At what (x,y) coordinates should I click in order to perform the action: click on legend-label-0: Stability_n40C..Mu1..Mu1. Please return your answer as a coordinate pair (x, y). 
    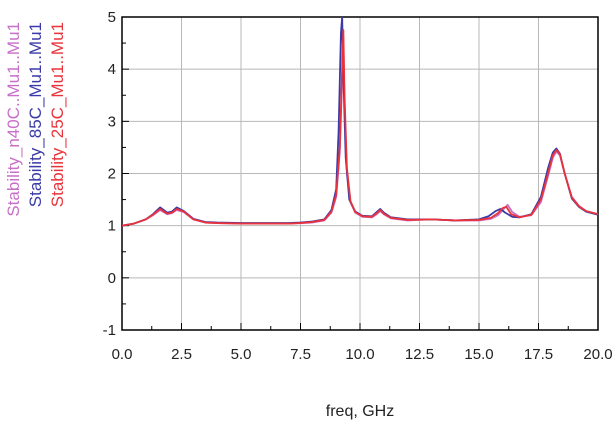
    Looking at the image, I should click on (13, 119).